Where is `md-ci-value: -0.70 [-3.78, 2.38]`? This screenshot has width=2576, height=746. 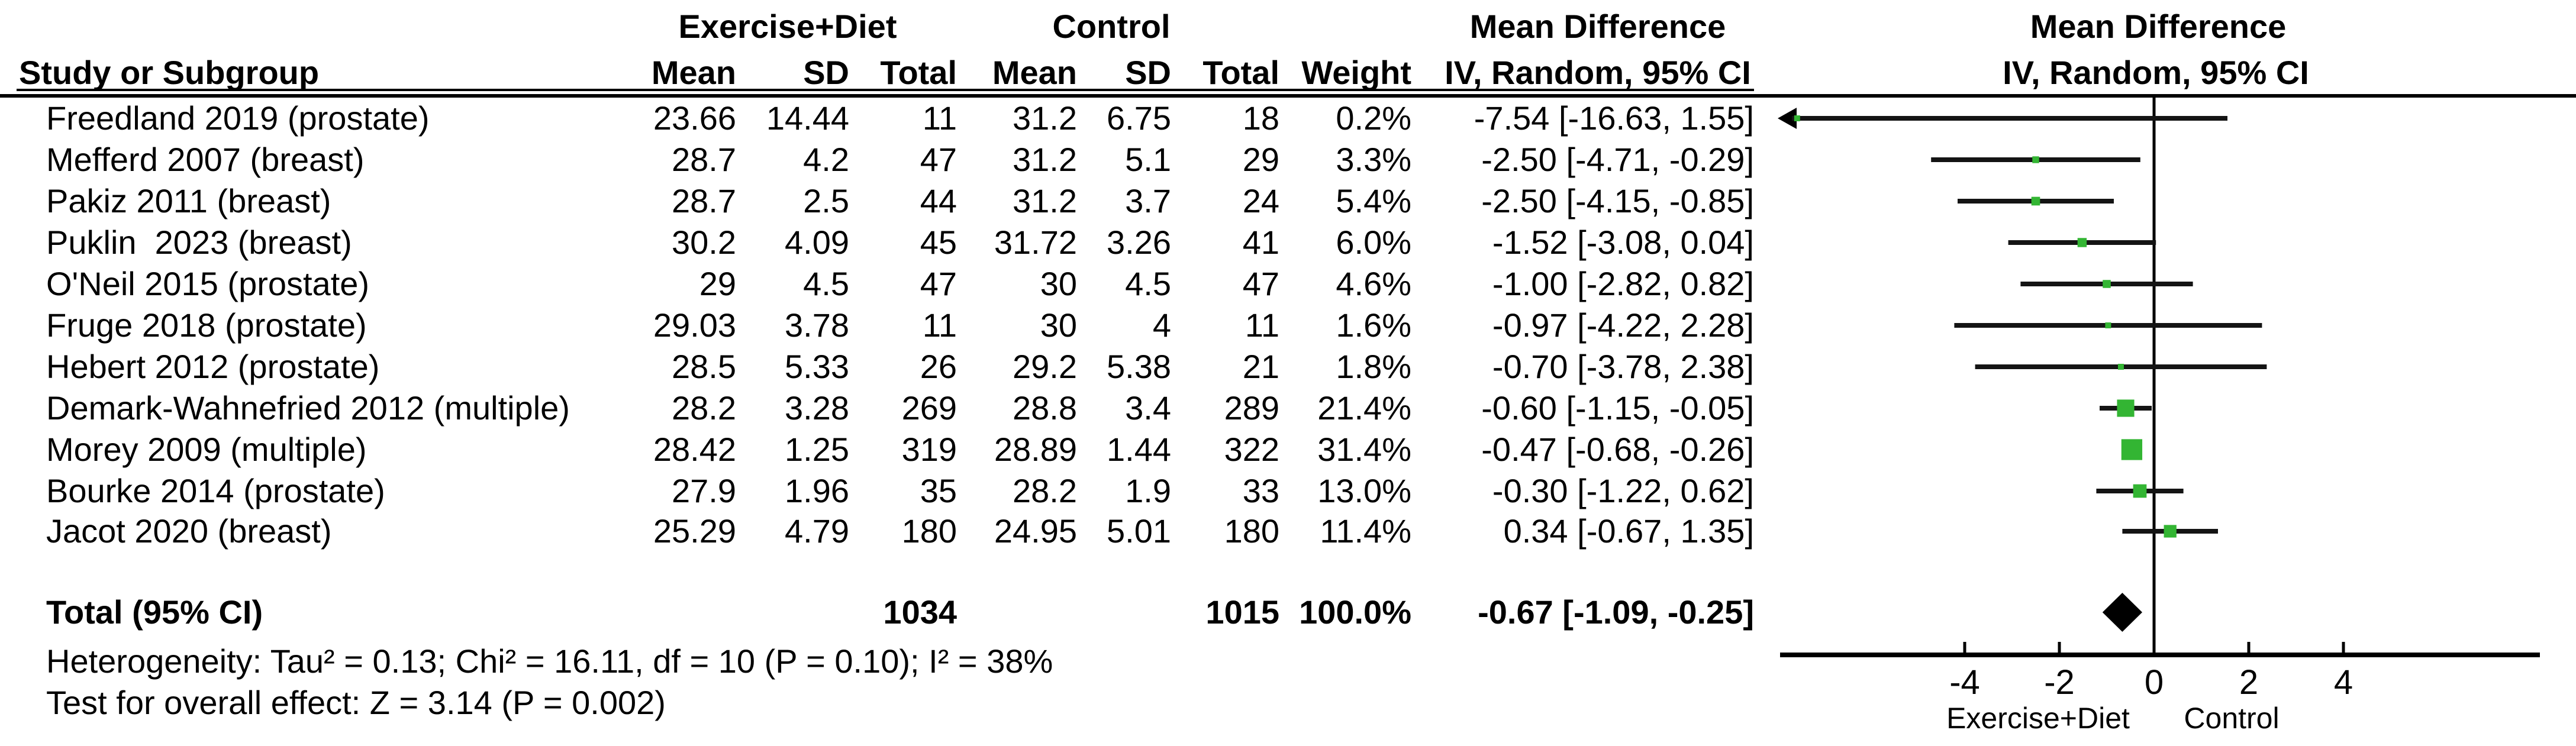 md-ci-value: -0.70 [-3.78, 2.38] is located at coordinates (1623, 366).